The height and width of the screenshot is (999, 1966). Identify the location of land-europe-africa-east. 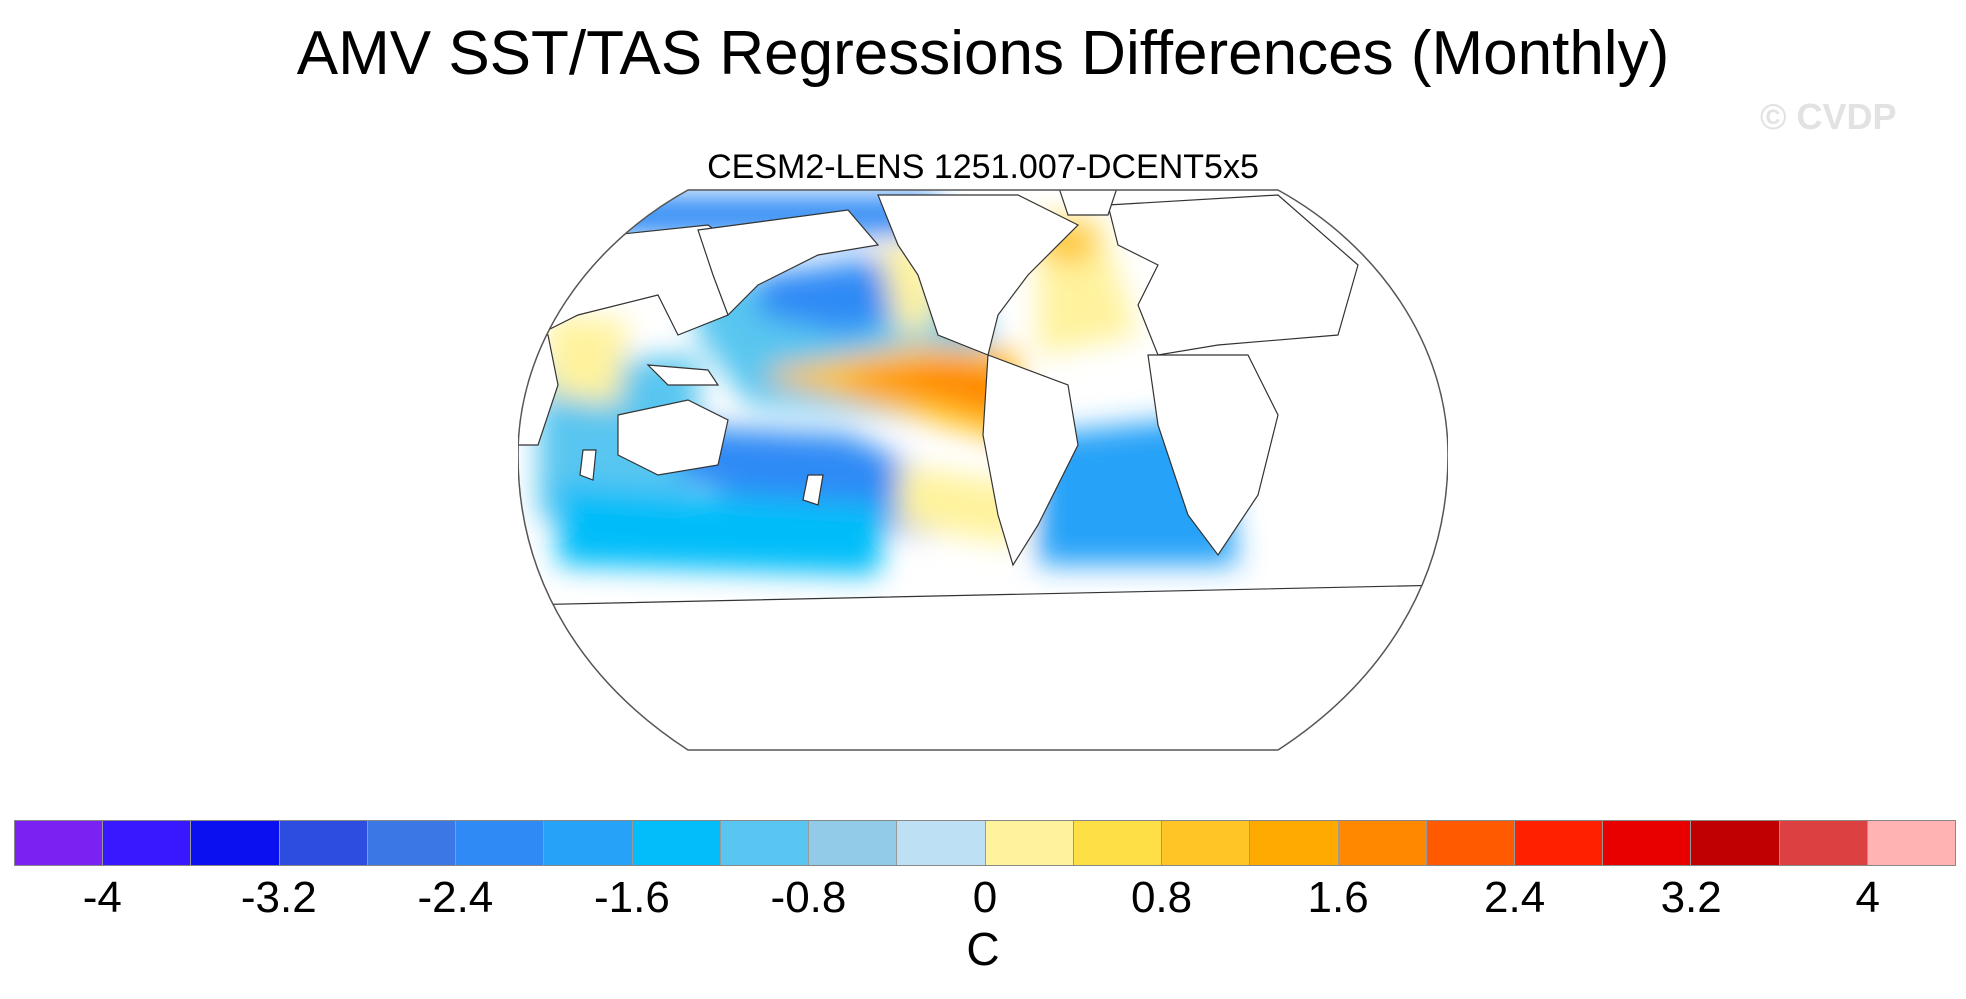
(1233, 275).